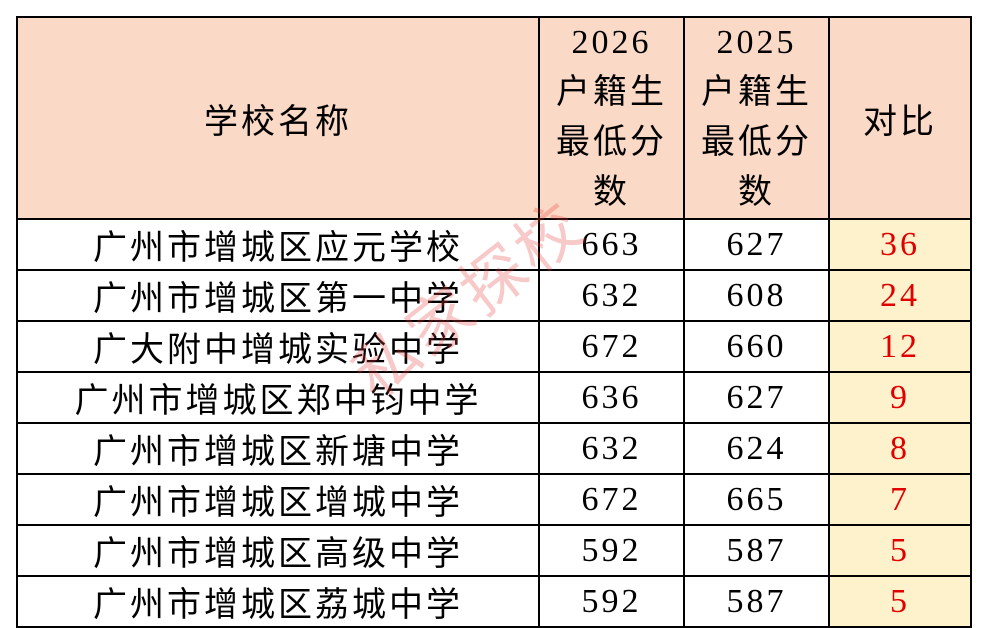  I want to click on score-diff: 24, so click(900, 295).